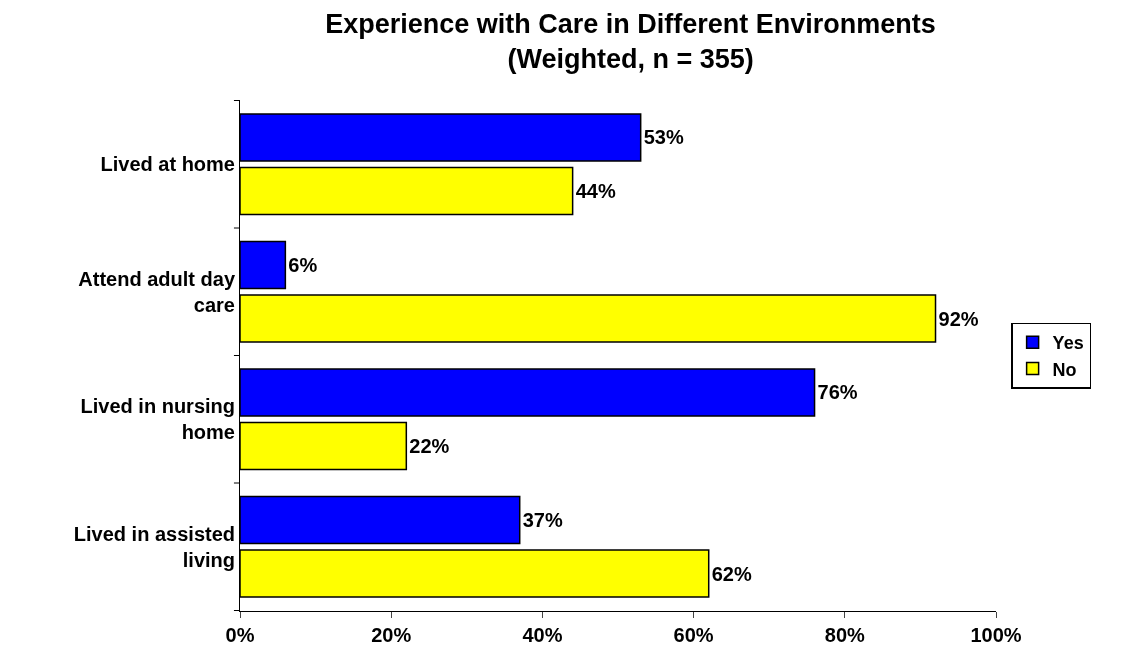 The image size is (1126, 658). I want to click on data-label: 6%, so click(303, 264).